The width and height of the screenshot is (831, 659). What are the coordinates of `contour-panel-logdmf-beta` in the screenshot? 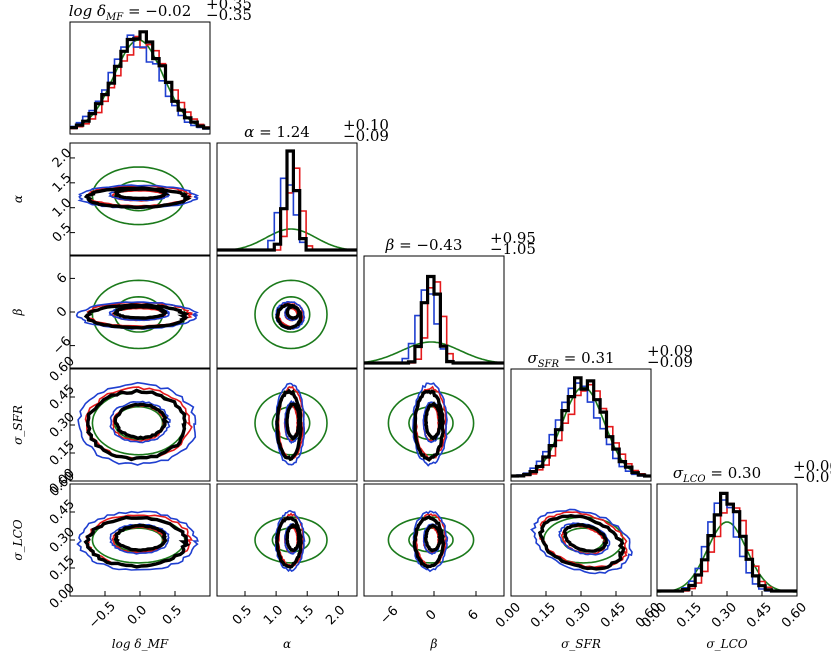 It's located at (140, 312).